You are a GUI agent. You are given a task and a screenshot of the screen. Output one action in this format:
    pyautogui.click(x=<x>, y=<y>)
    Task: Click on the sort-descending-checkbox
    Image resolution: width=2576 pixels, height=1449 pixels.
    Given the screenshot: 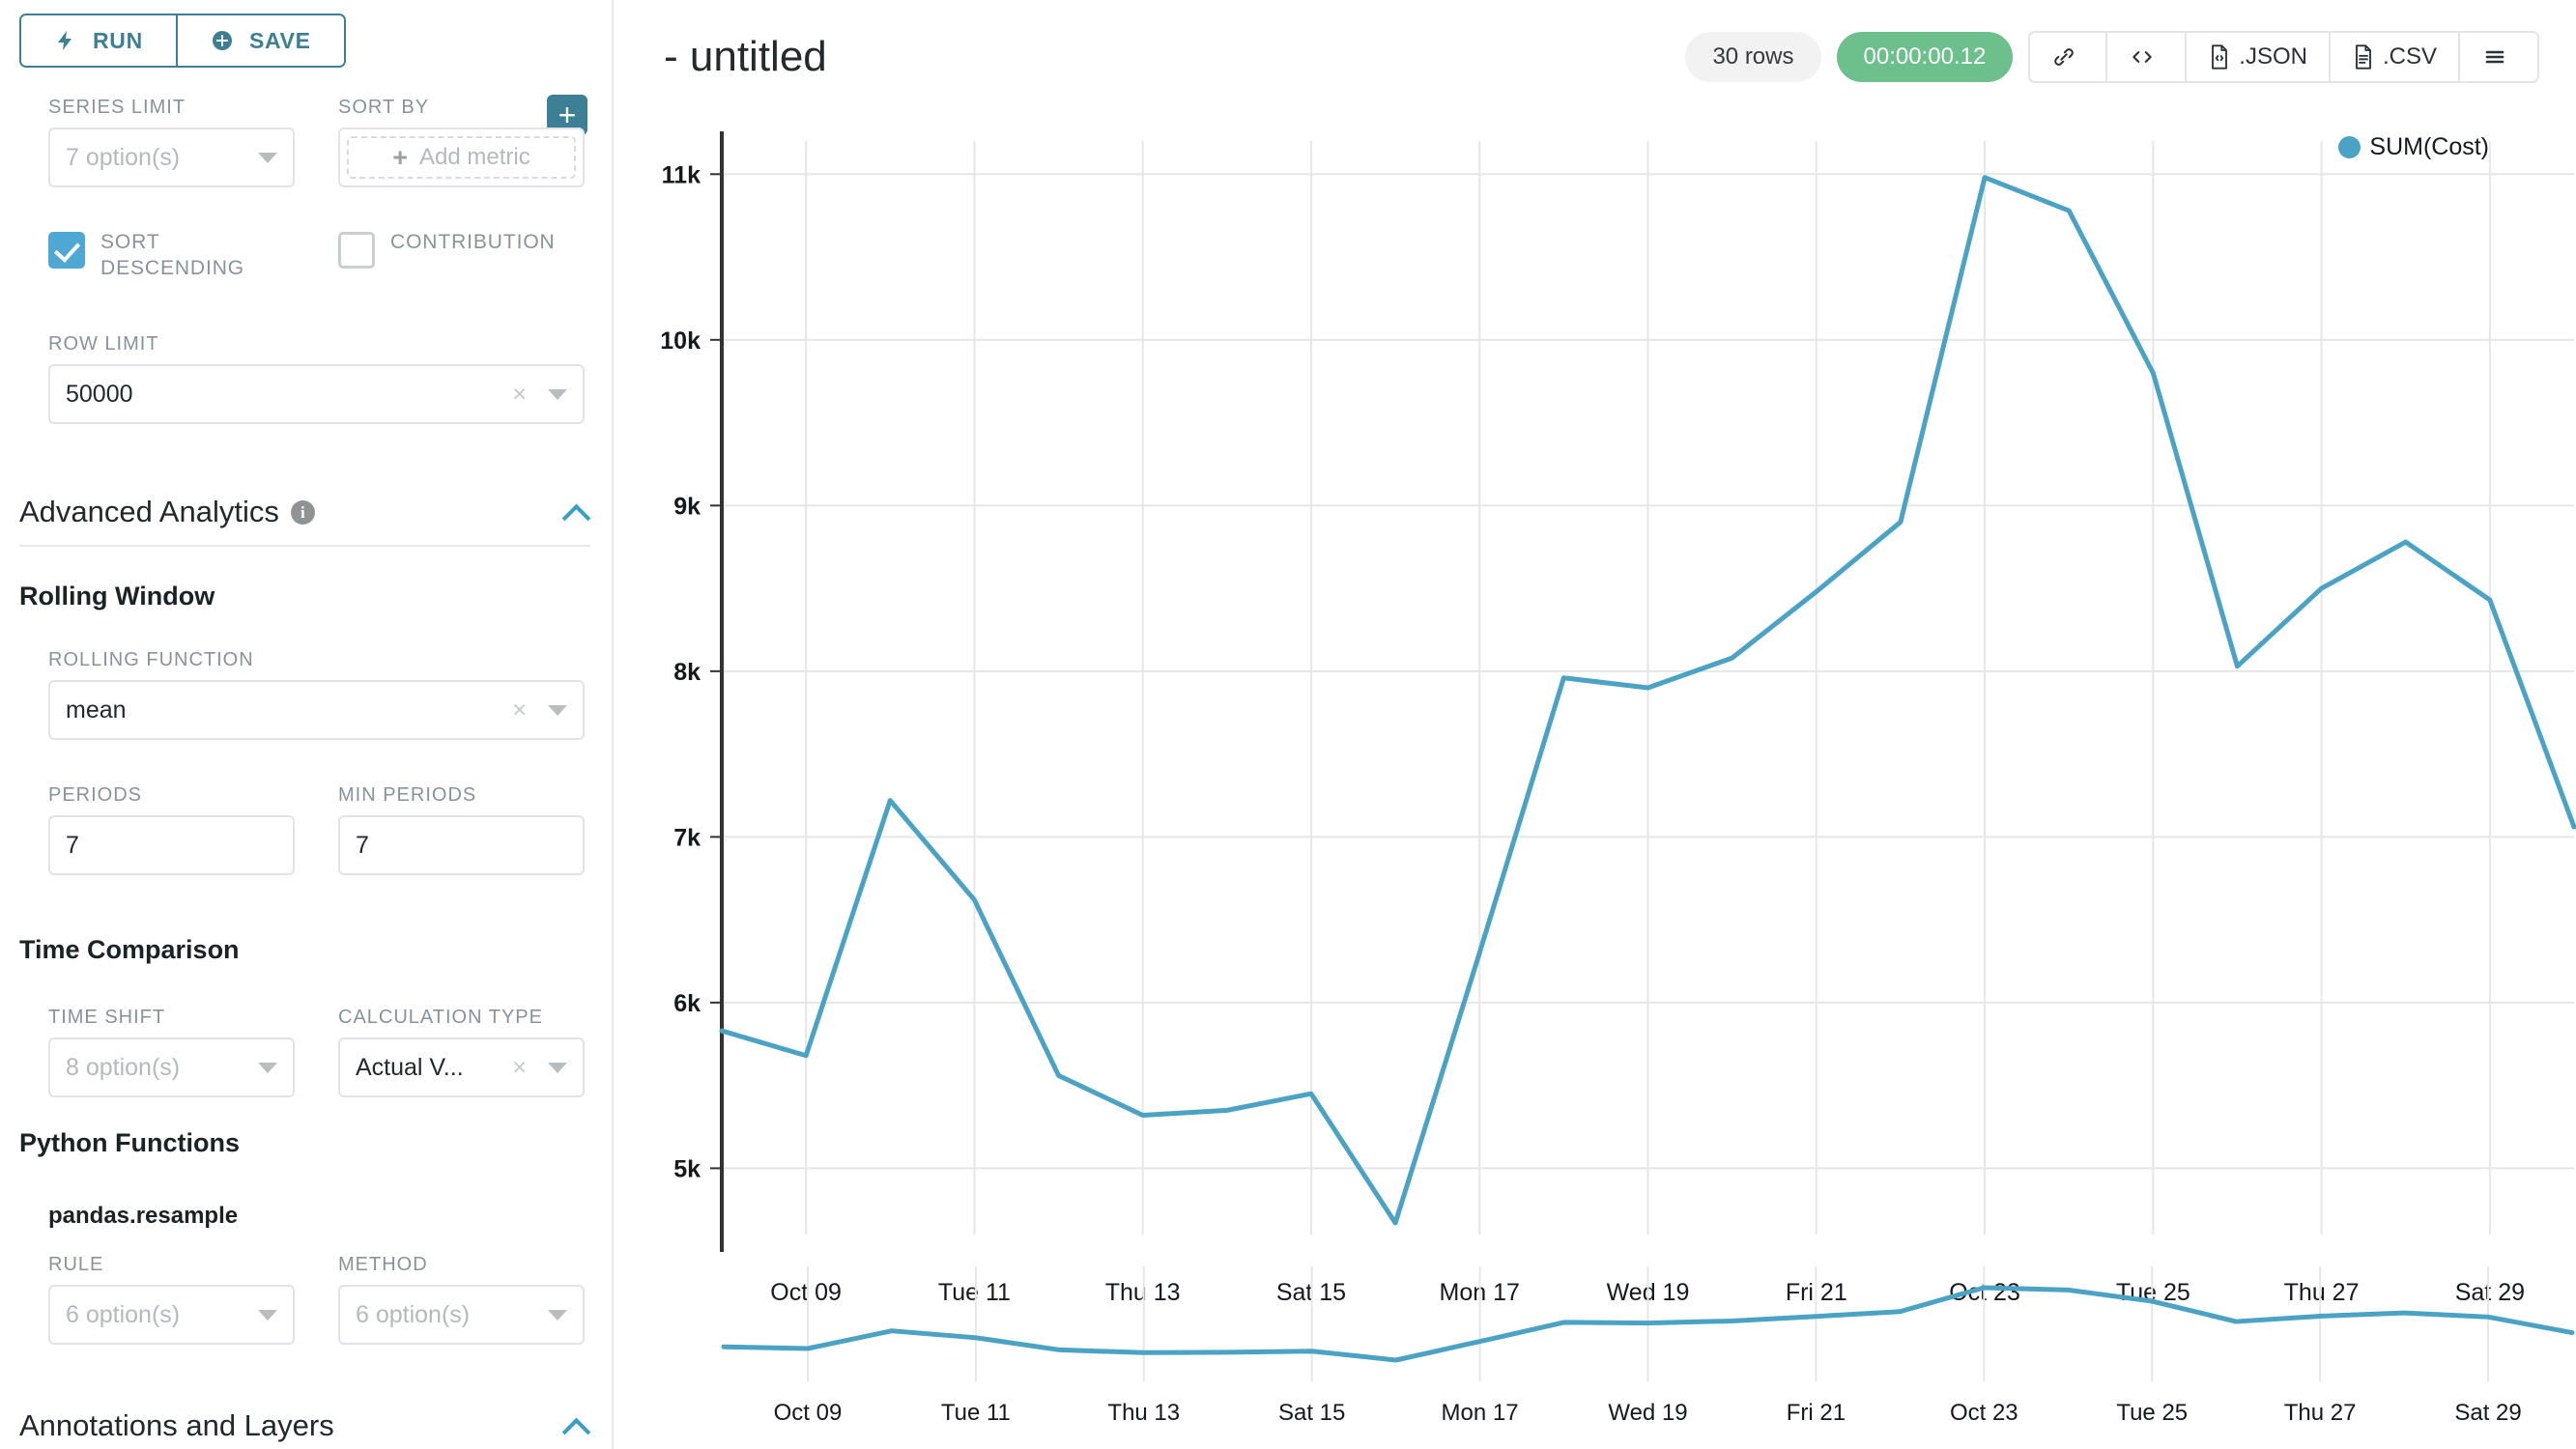 What is the action you would take?
    pyautogui.click(x=67, y=250)
    